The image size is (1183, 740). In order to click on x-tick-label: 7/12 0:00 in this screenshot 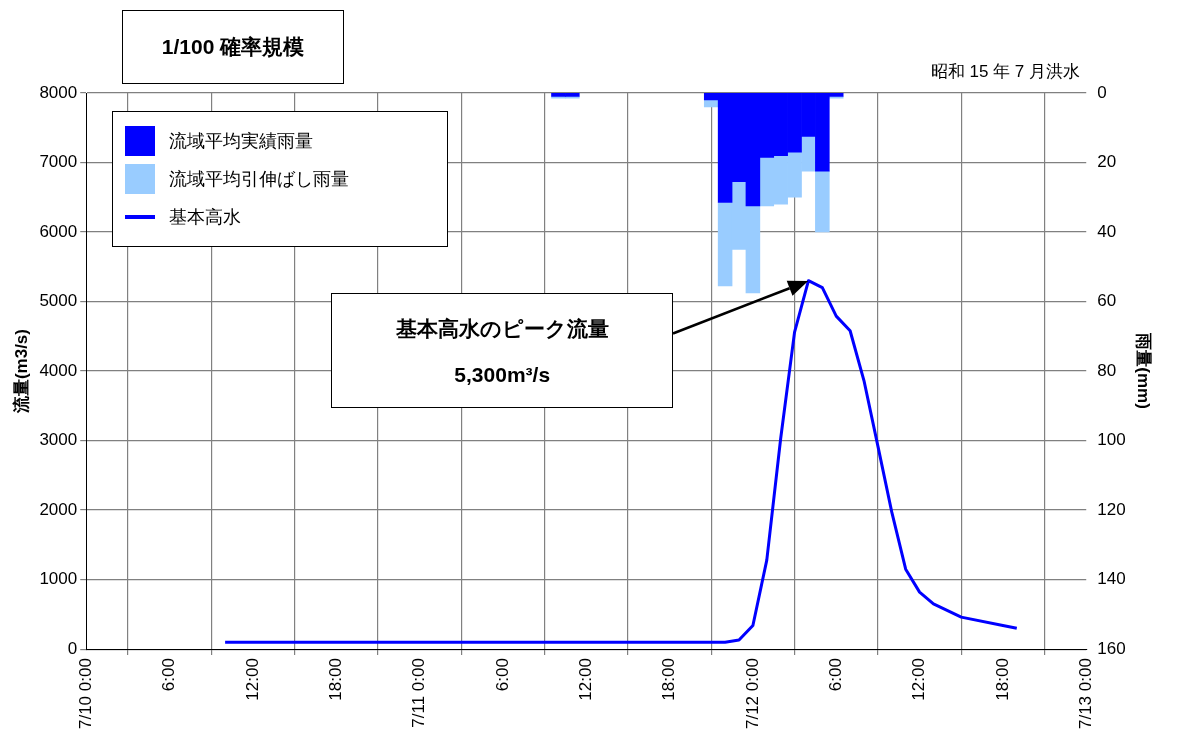, I will do `click(752, 694)`.